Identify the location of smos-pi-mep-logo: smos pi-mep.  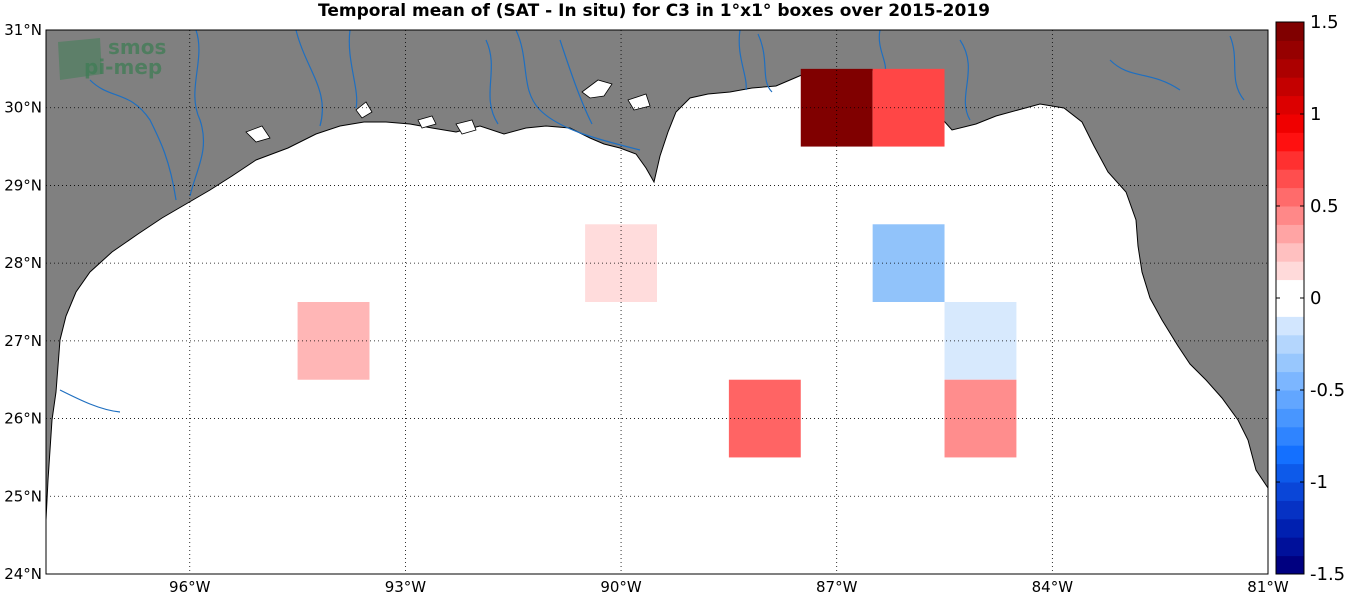
(112, 57).